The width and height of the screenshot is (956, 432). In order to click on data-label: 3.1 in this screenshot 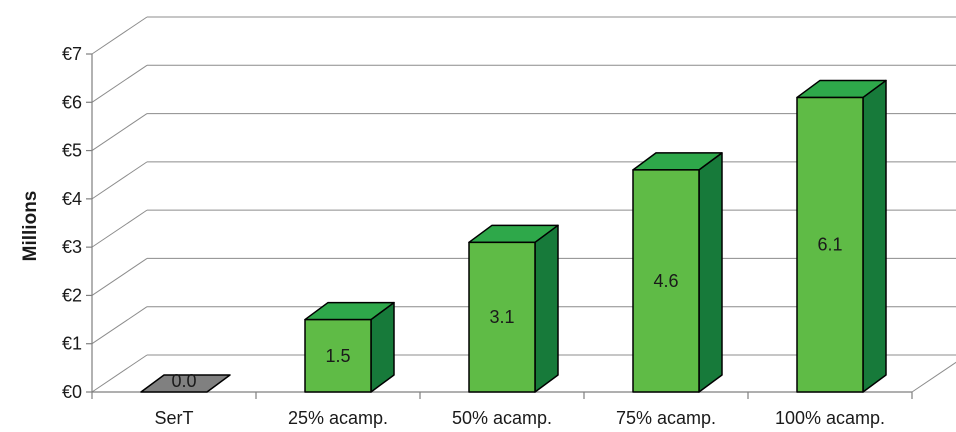, I will do `click(501, 317)`.